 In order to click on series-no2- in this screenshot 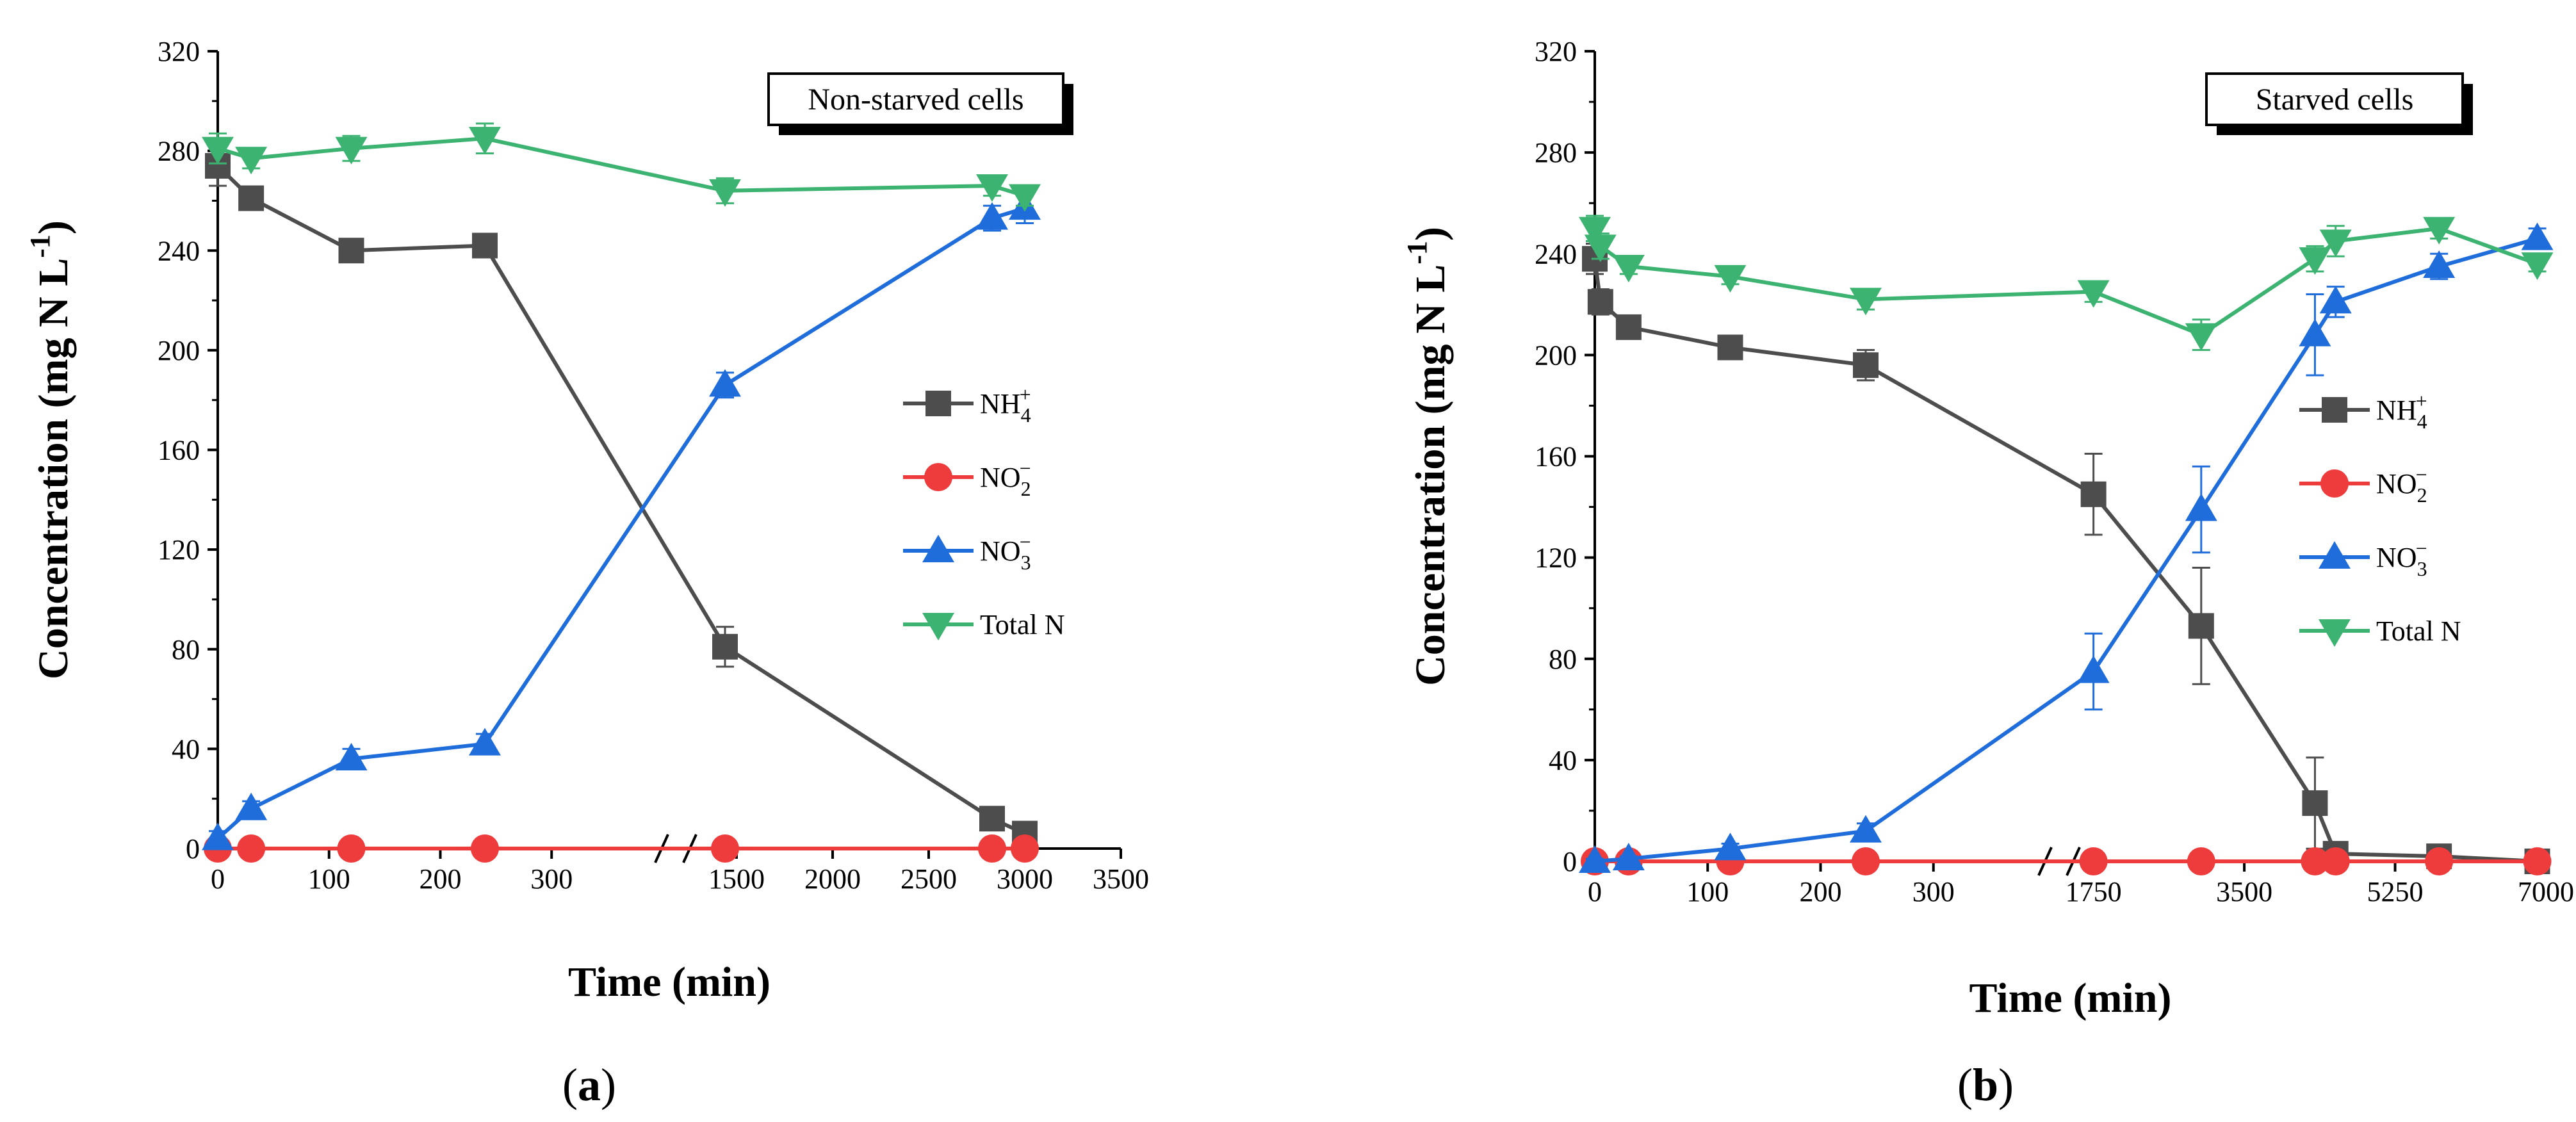, I will do `click(621, 848)`.